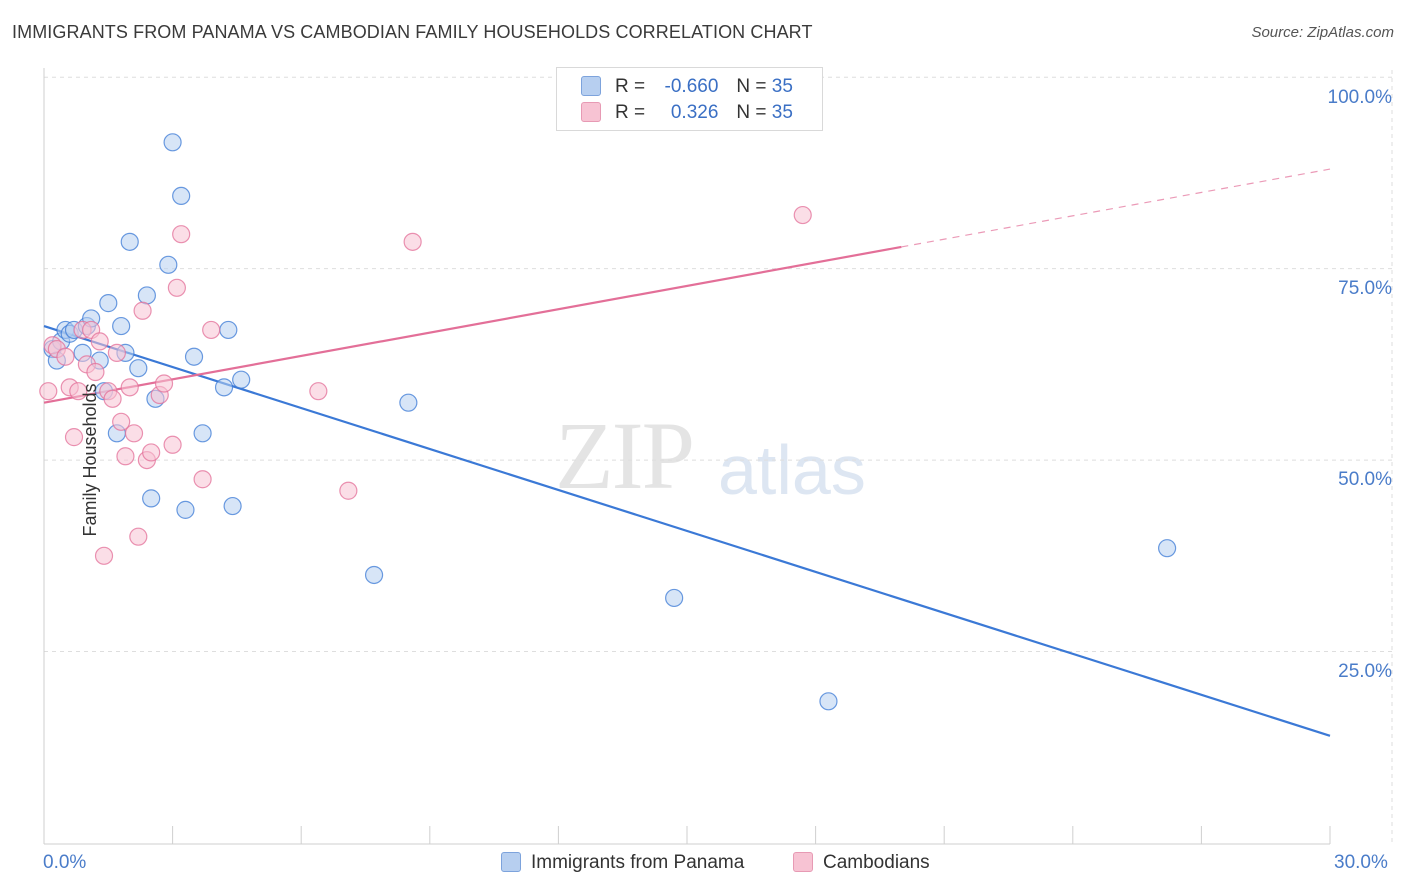  Describe the element at coordinates (689, 99) in the screenshot. I see `correlation-legend: R = -0.660 N = 35 R = 0.326 N = 35` at that location.